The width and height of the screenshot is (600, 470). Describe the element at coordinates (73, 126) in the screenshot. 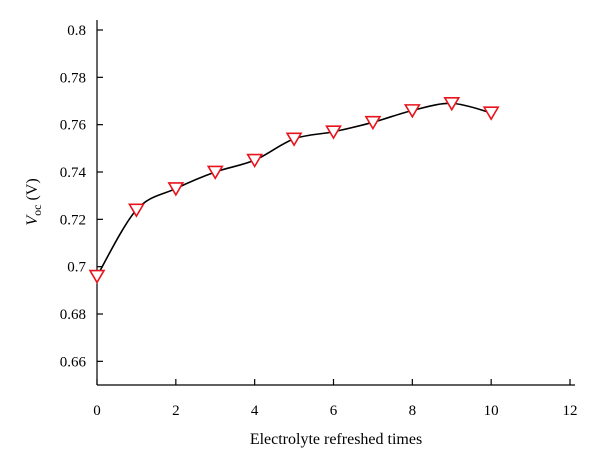

I see `y-tick-label: 0.76` at that location.